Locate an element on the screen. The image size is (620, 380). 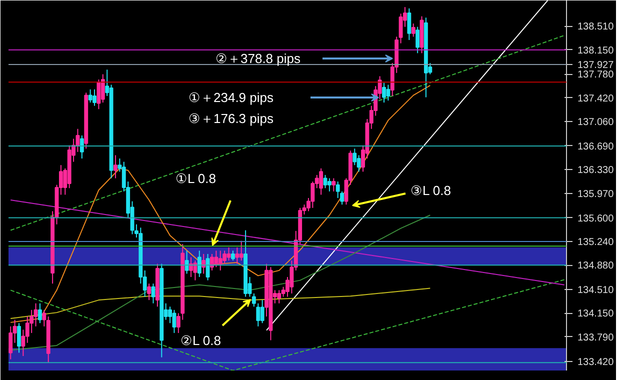
annotation: ③＋176.3 pips is located at coordinates (231, 118).